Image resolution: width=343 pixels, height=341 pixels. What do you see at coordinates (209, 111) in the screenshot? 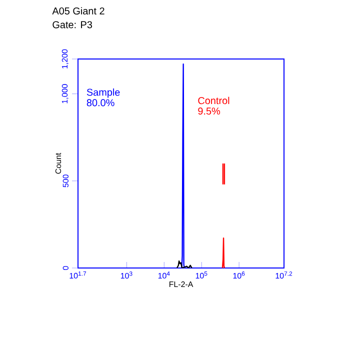
I see `annotation: 9.5%` at bounding box center [209, 111].